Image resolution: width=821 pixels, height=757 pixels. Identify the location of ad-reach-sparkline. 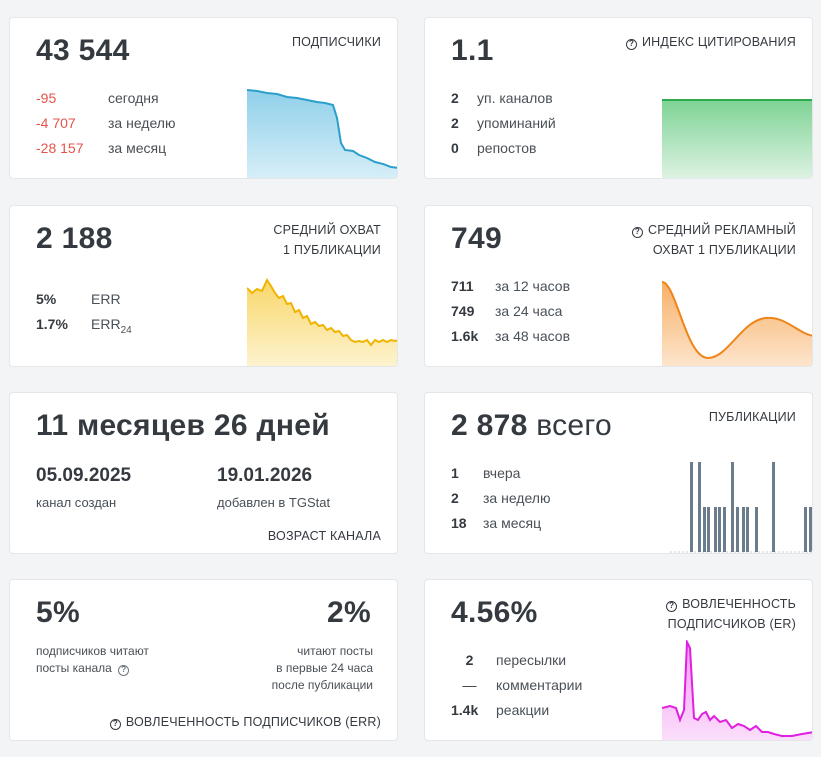
(737, 321).